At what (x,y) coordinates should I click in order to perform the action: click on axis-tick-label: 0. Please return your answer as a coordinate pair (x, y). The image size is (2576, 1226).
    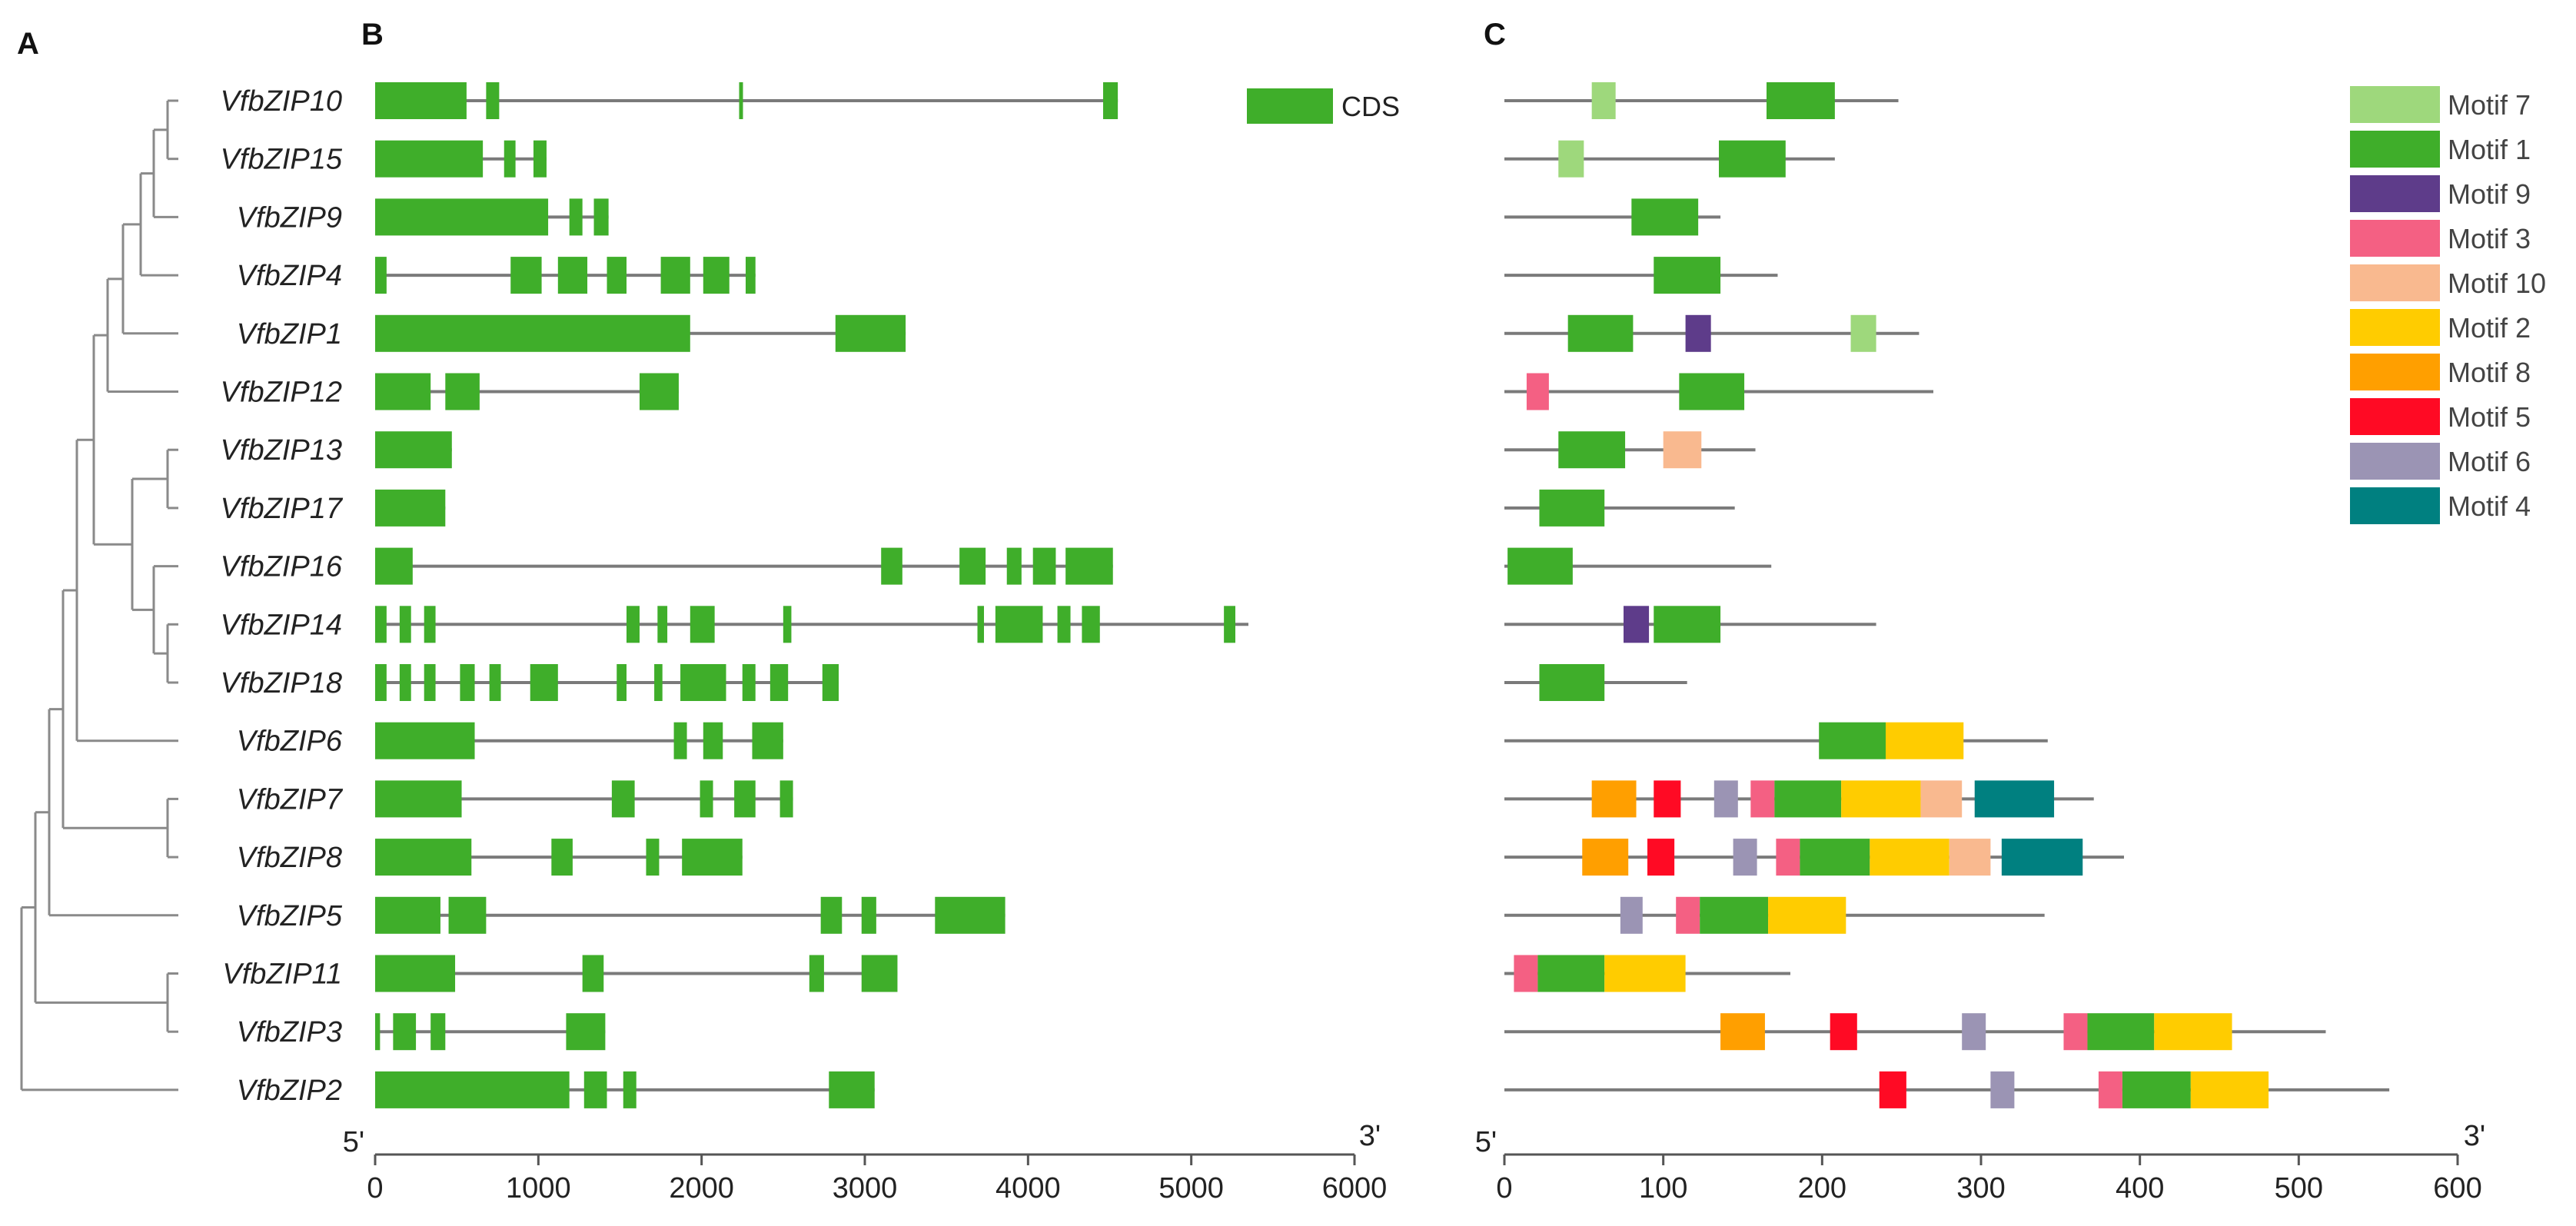
    Looking at the image, I should click on (375, 1188).